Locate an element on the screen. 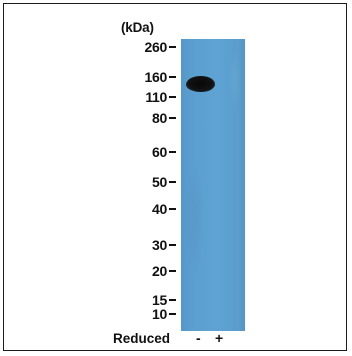  marker-110-kda: 110 is located at coordinates (160, 97).